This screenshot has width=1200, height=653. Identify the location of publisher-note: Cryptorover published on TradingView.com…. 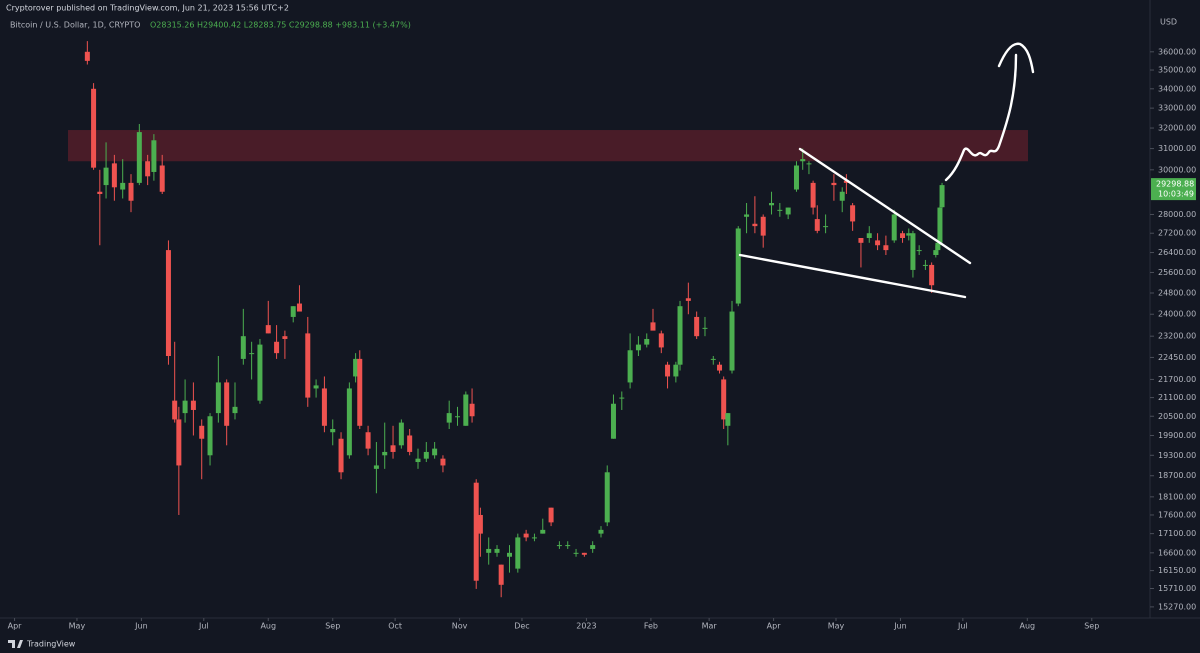
(147, 8).